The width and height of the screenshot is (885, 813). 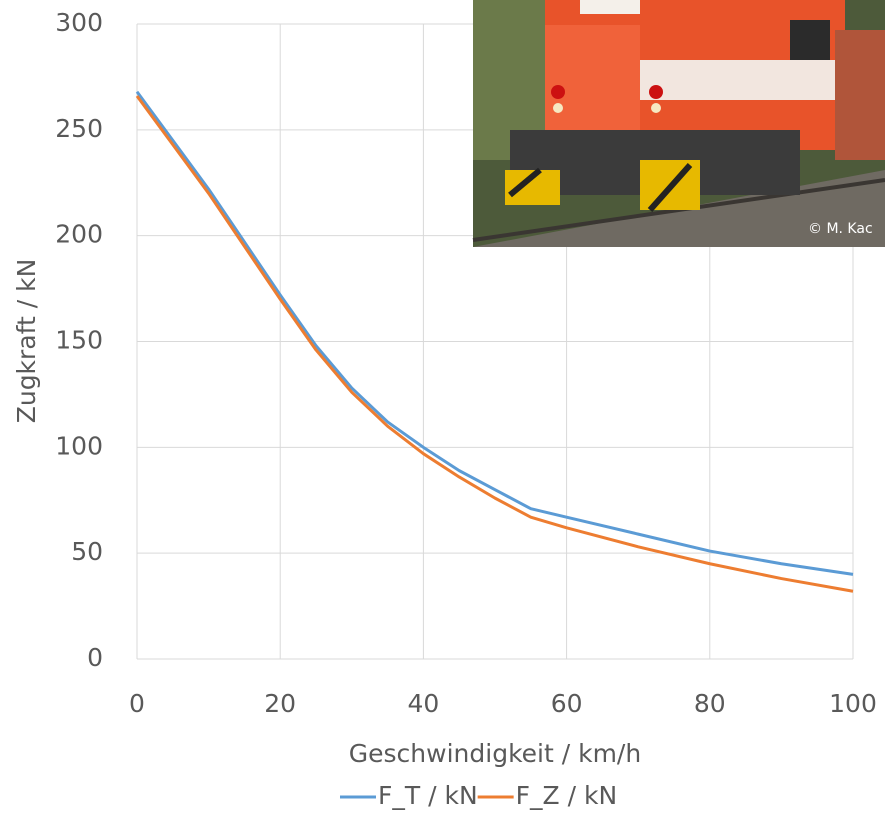 I want to click on x-axis-title: Geschwindigkeit / km/h, so click(x=495, y=753).